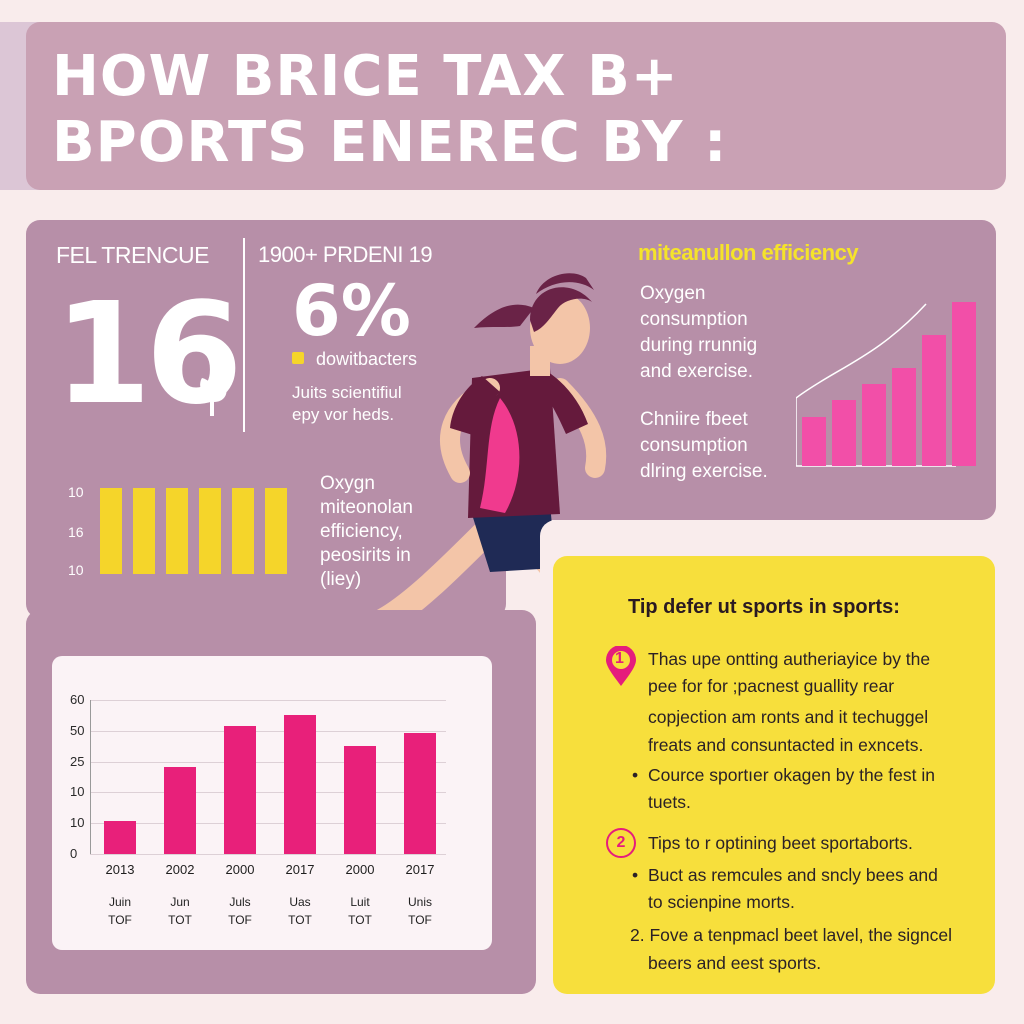  Describe the element at coordinates (721, 902) in the screenshot. I see `tip-bullet2-line2: to scienpine morts.` at that location.